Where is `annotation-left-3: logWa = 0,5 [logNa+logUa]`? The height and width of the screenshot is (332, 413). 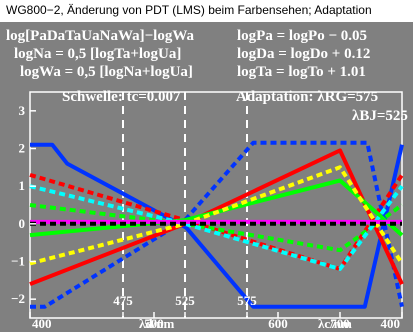 annotation-left-3: logWa = 0,5 [logNa+logUa] is located at coordinates (106, 72).